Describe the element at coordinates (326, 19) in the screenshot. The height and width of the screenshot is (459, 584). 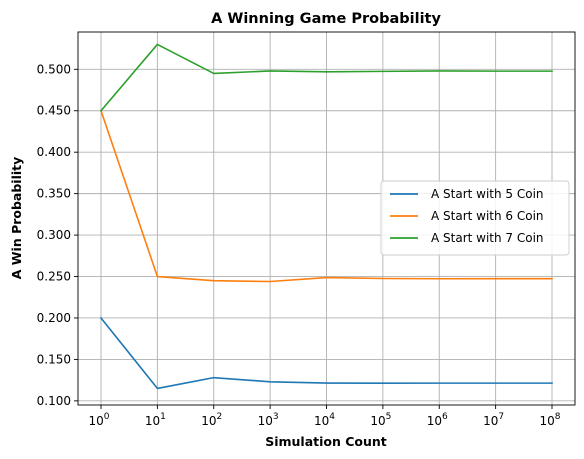
I see `chart-title: A Winning Game Probability` at that location.